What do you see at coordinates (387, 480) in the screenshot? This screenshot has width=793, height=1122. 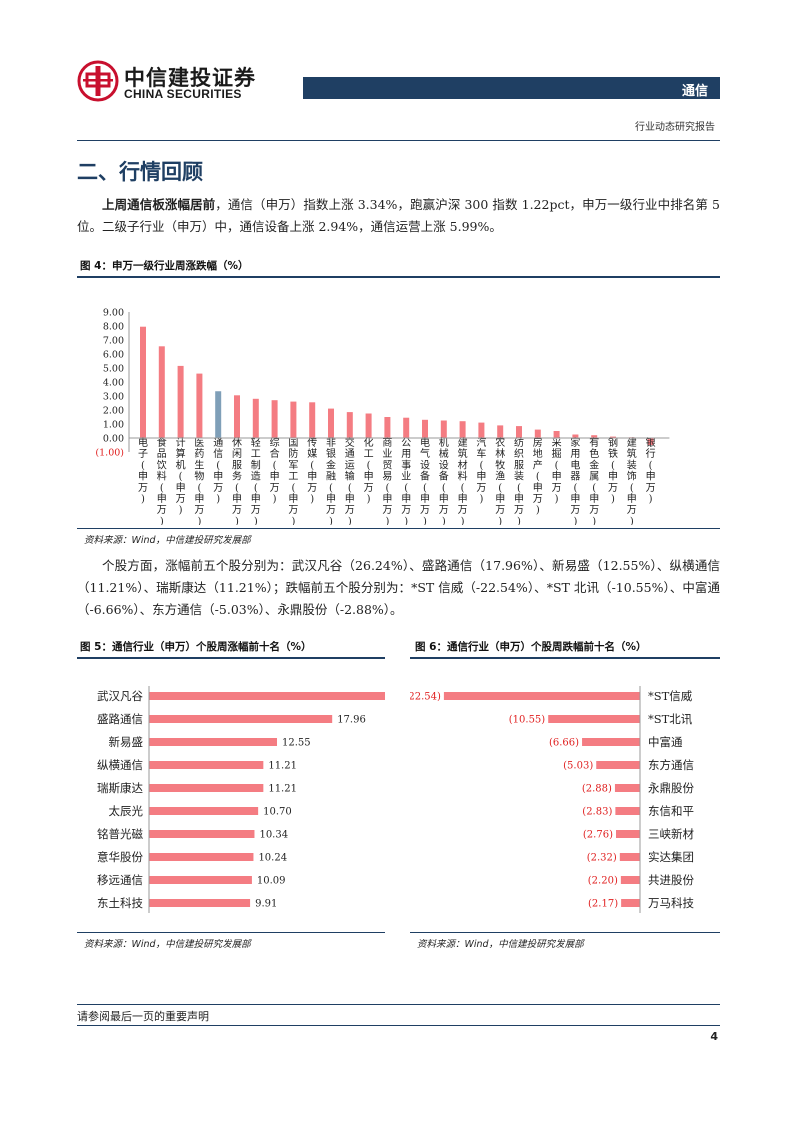 I see `x-tick-label: 商业贸易(申万)` at bounding box center [387, 480].